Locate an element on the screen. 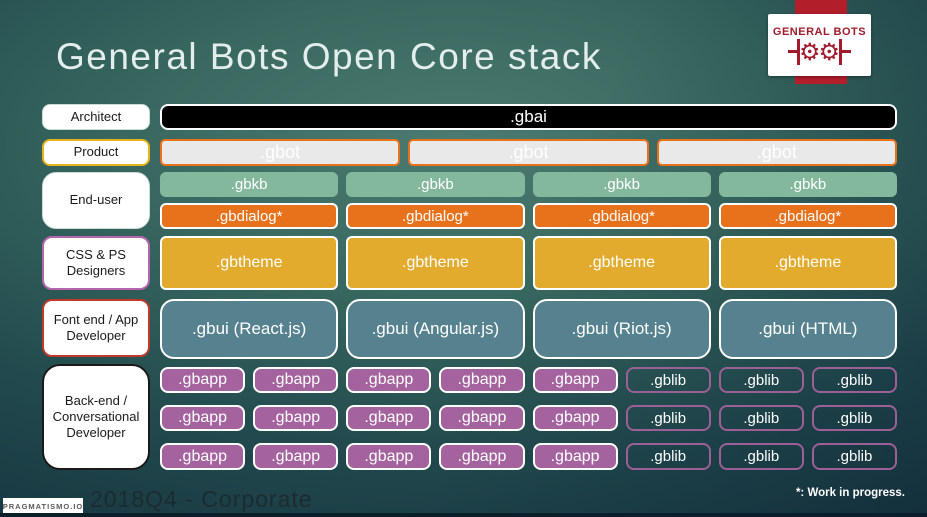  gbai-box: .gbai is located at coordinates (528, 117).